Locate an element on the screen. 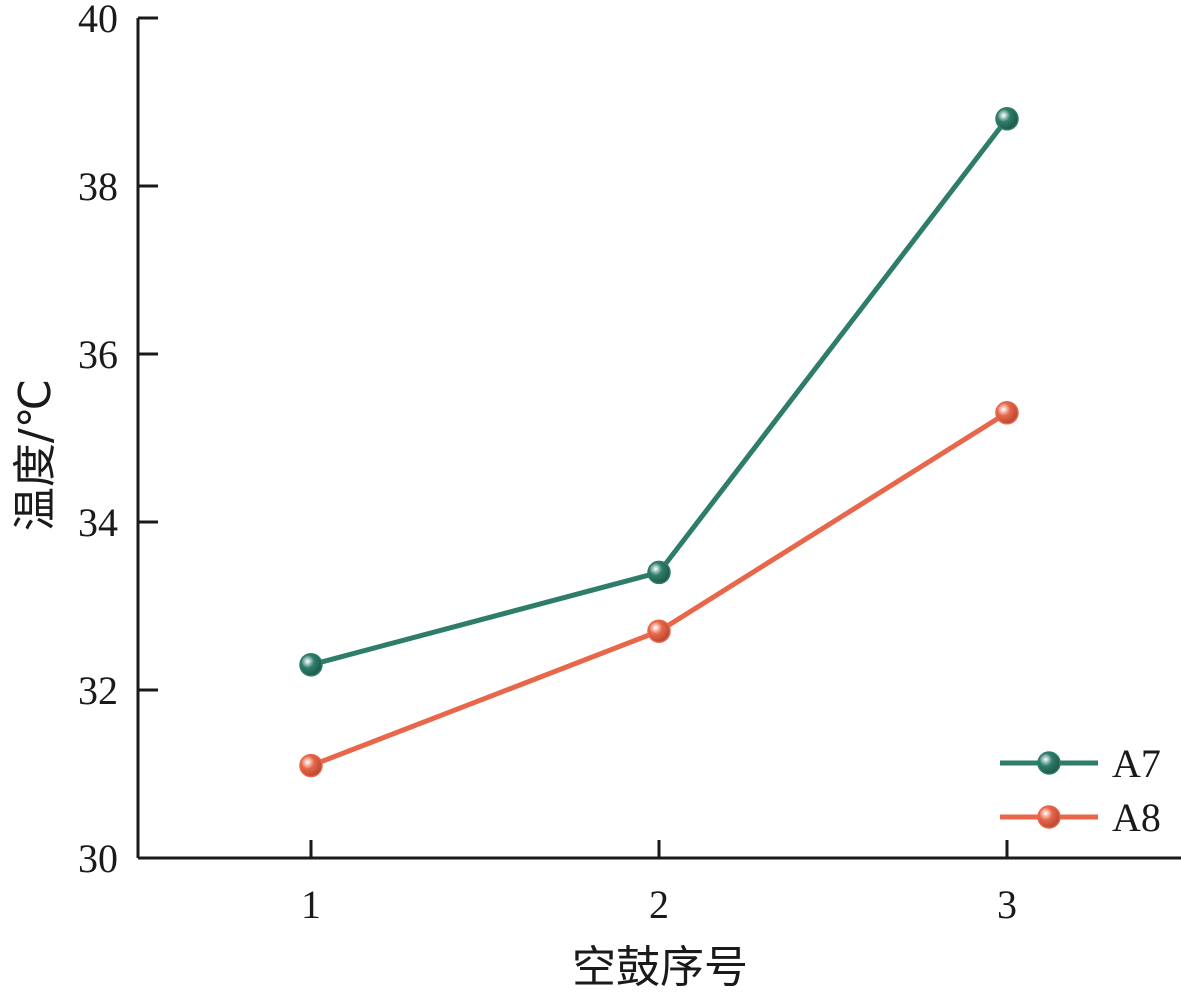  x-ticks: 1 2 3 is located at coordinates (659, 883).